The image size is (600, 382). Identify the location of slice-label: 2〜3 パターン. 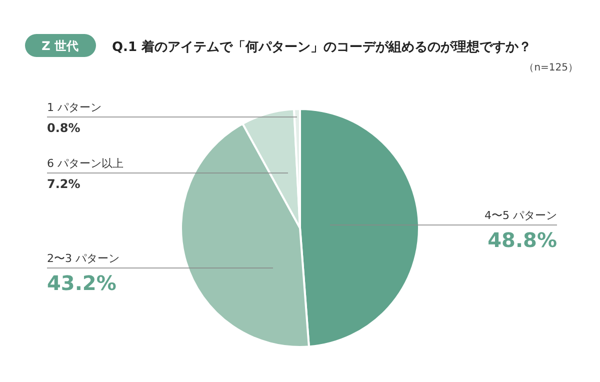
(83, 258).